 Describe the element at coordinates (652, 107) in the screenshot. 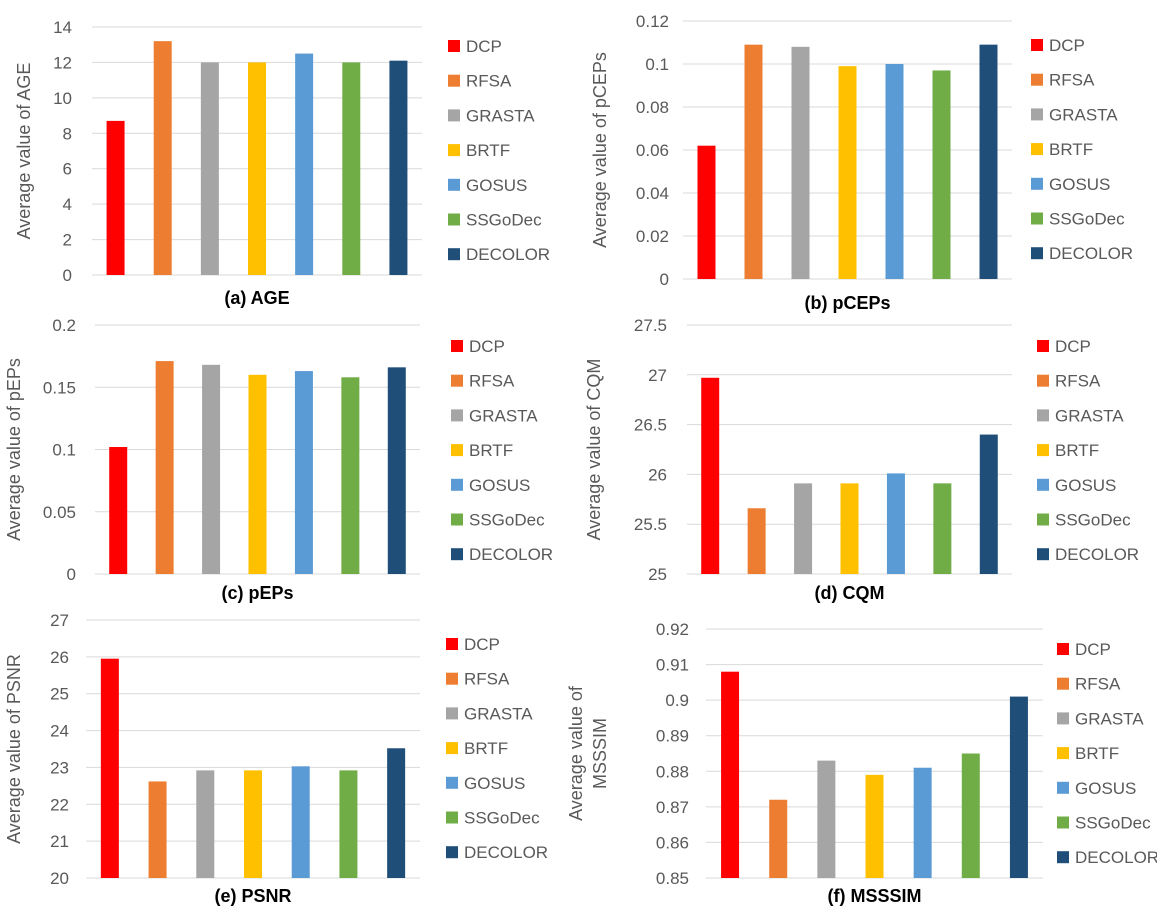

I see `y-tick-label: 0.08` at that location.